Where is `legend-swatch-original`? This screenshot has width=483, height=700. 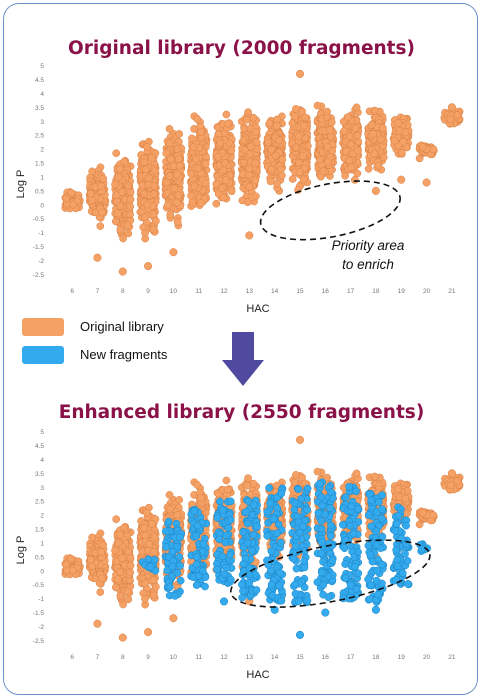 legend-swatch-original is located at coordinates (43, 327).